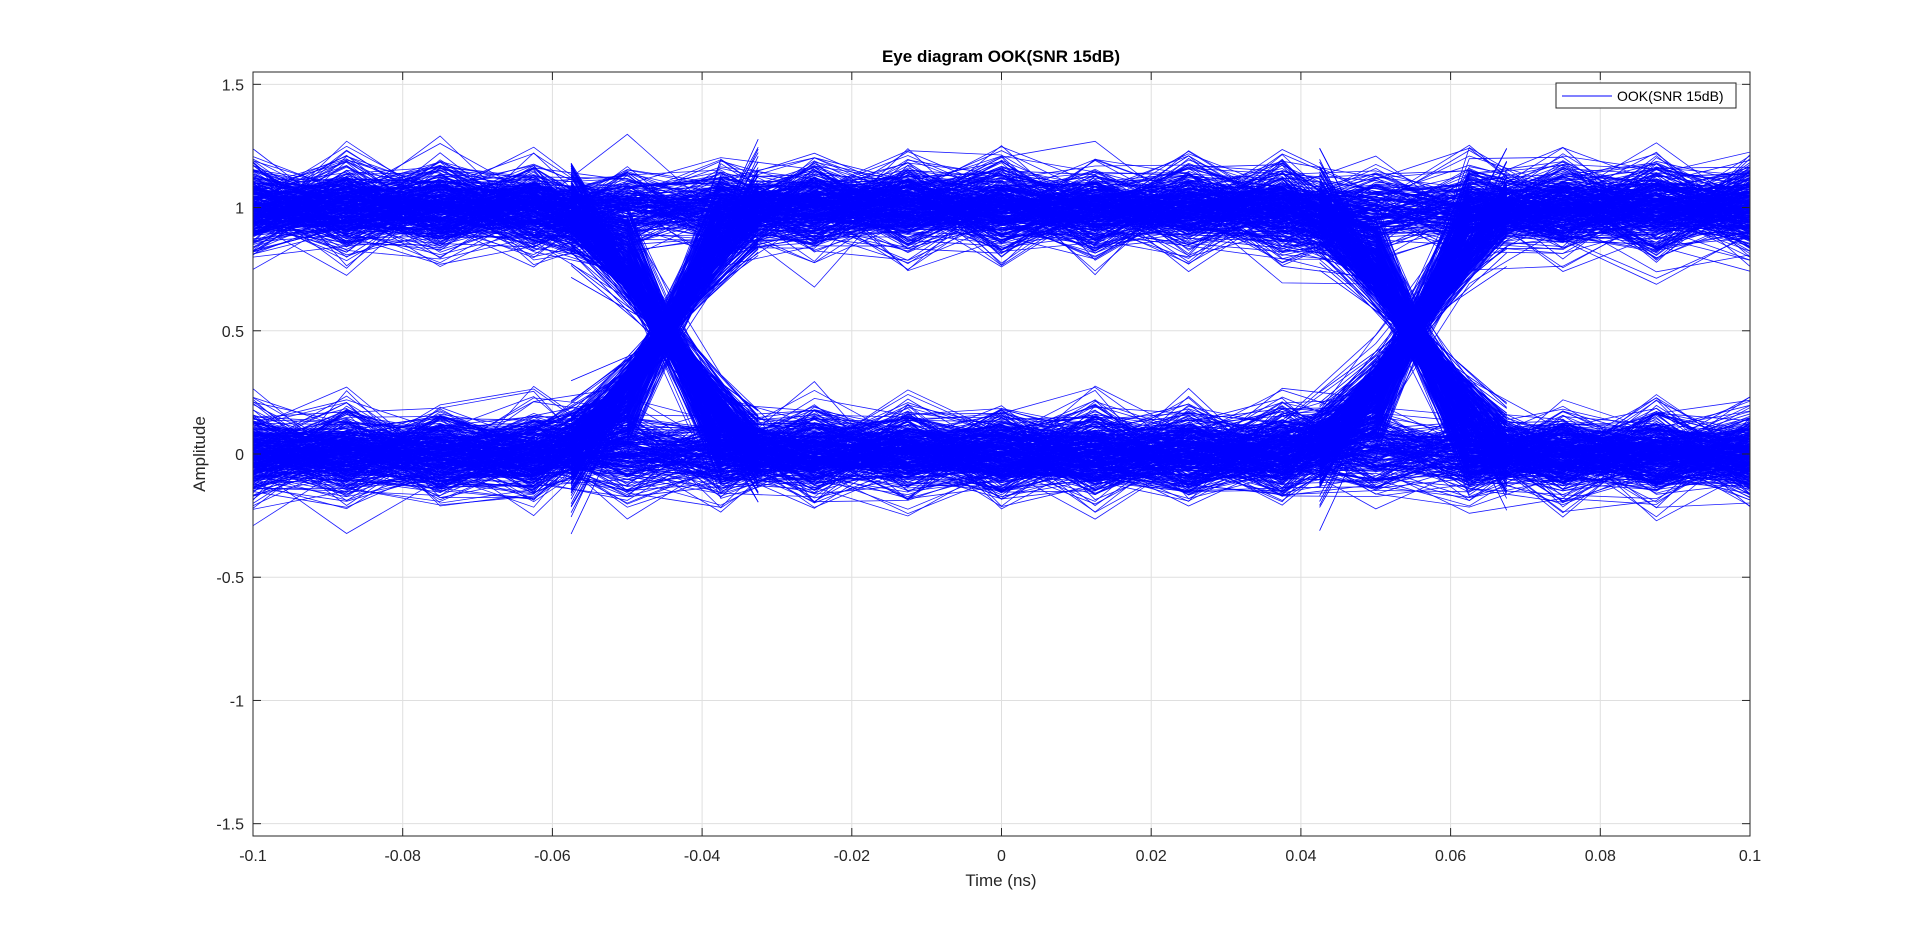 This screenshot has height=936, width=1920. What do you see at coordinates (230, 578) in the screenshot?
I see `y-tick-label: -0.5` at bounding box center [230, 578].